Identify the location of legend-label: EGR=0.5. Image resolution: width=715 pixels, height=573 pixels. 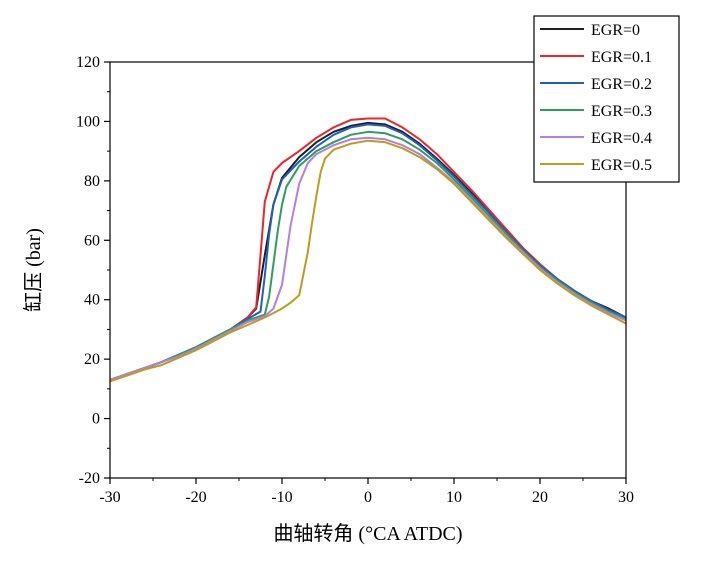
(621, 165).